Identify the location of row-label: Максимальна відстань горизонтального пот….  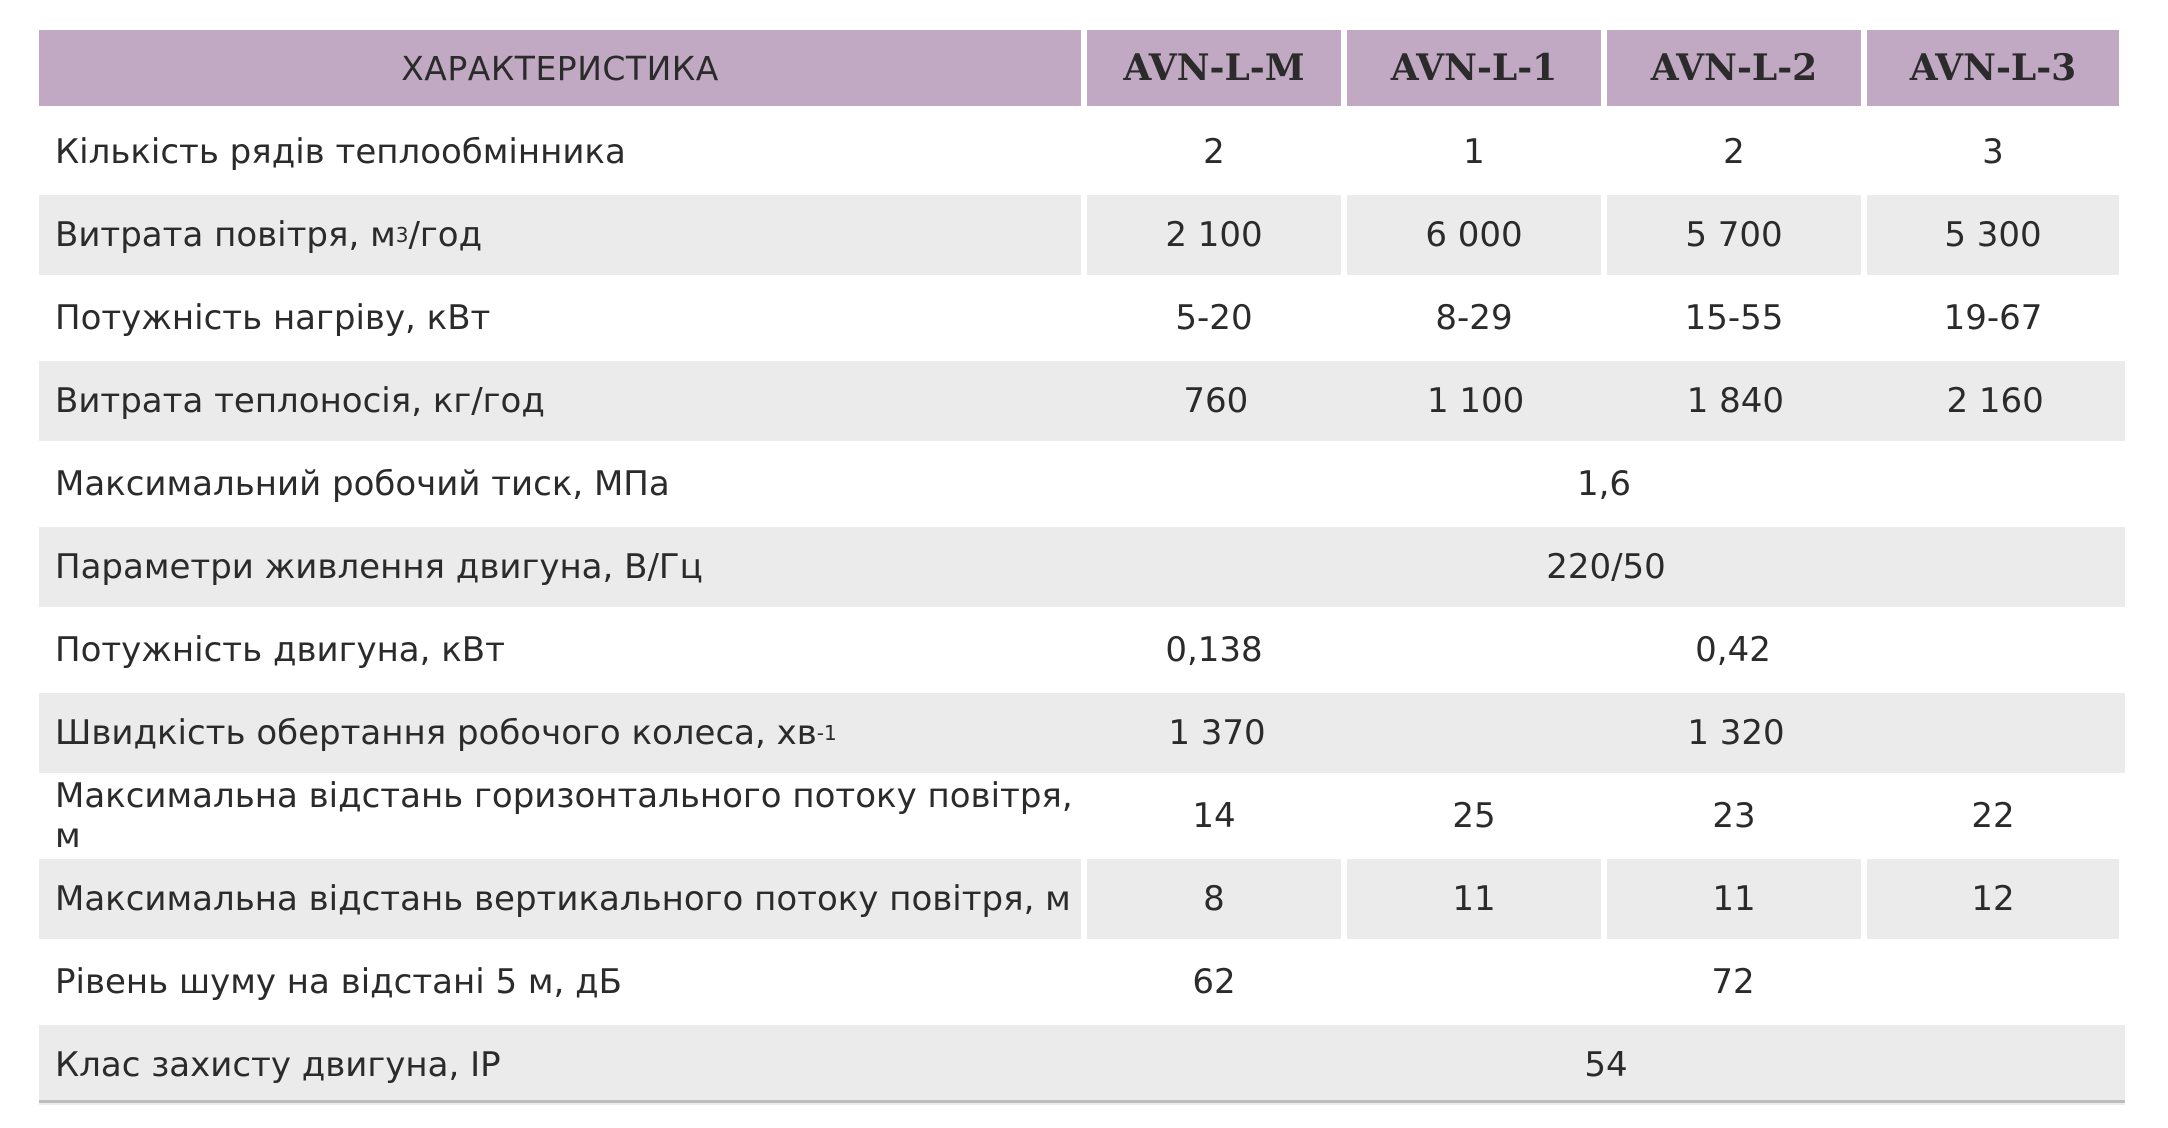
(564, 816).